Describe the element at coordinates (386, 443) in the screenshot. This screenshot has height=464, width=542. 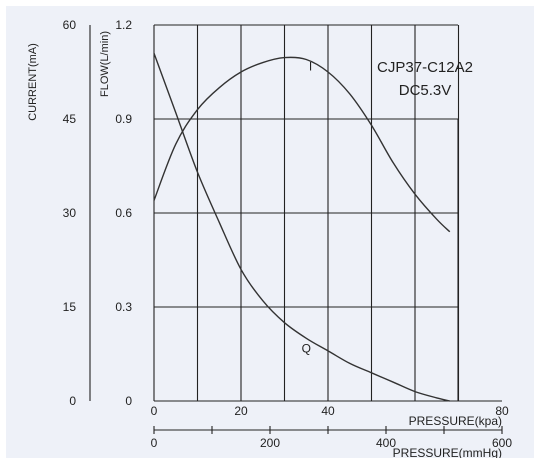
I see `mmhg-tick-label: 400` at that location.